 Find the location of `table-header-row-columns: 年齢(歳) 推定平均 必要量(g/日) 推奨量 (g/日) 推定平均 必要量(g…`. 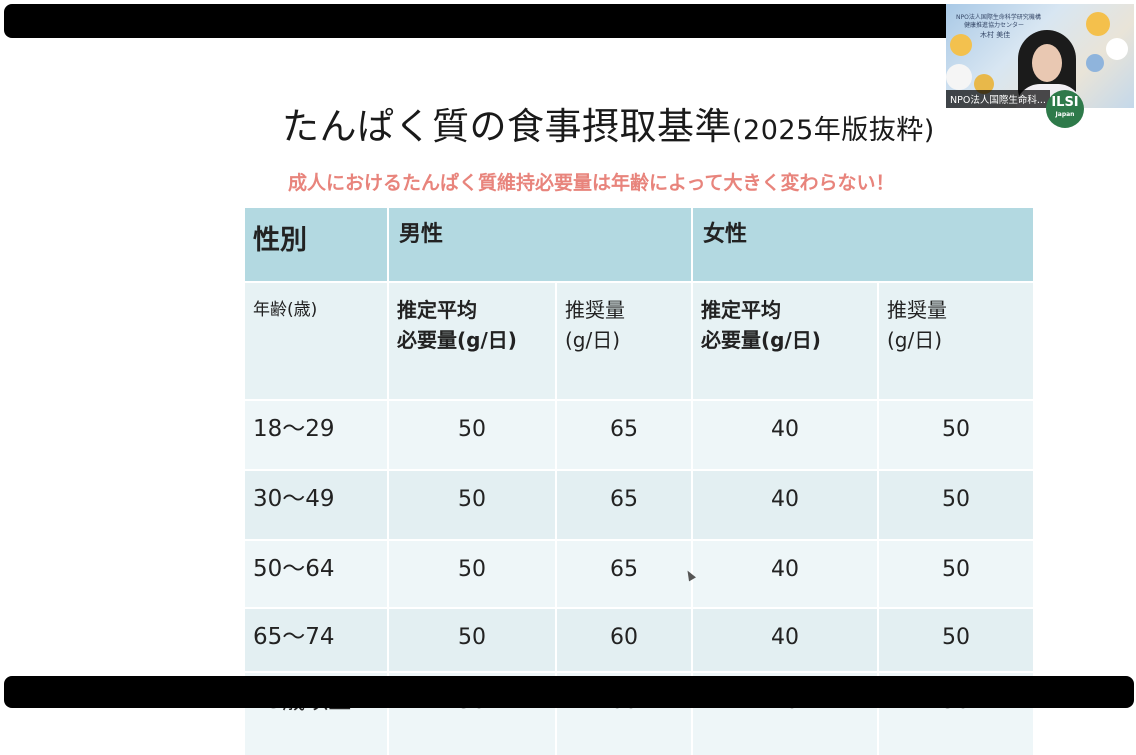

table-header-row-columns: 年齢(歳) 推定平均 必要量(g/日) 推奨量 (g/日) 推定平均 必要量(g… is located at coordinates (639, 340).